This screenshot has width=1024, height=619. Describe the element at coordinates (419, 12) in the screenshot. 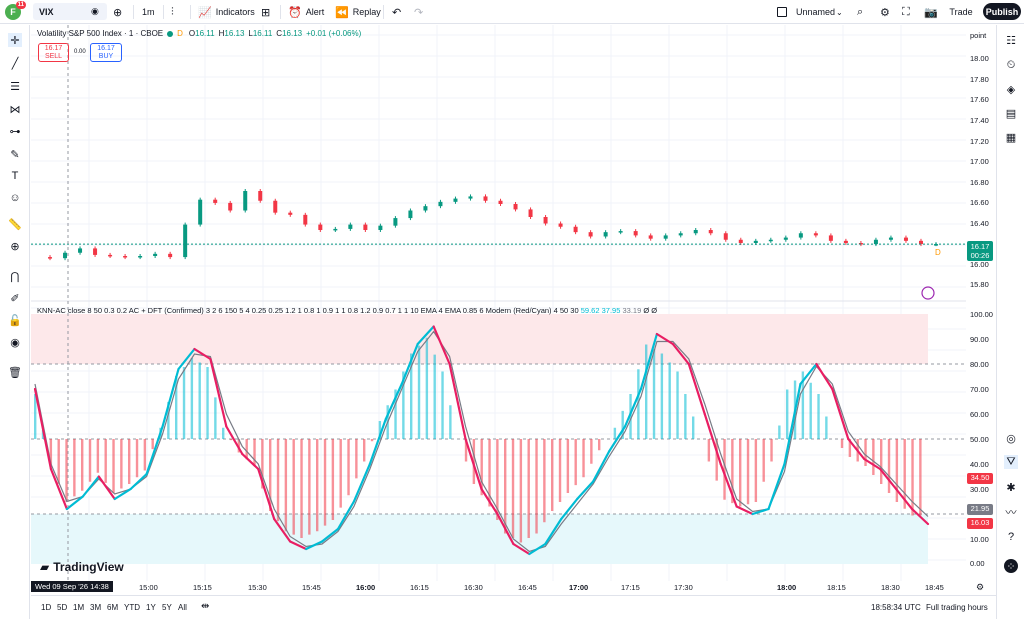

I see `redo-icon: ↷` at that location.